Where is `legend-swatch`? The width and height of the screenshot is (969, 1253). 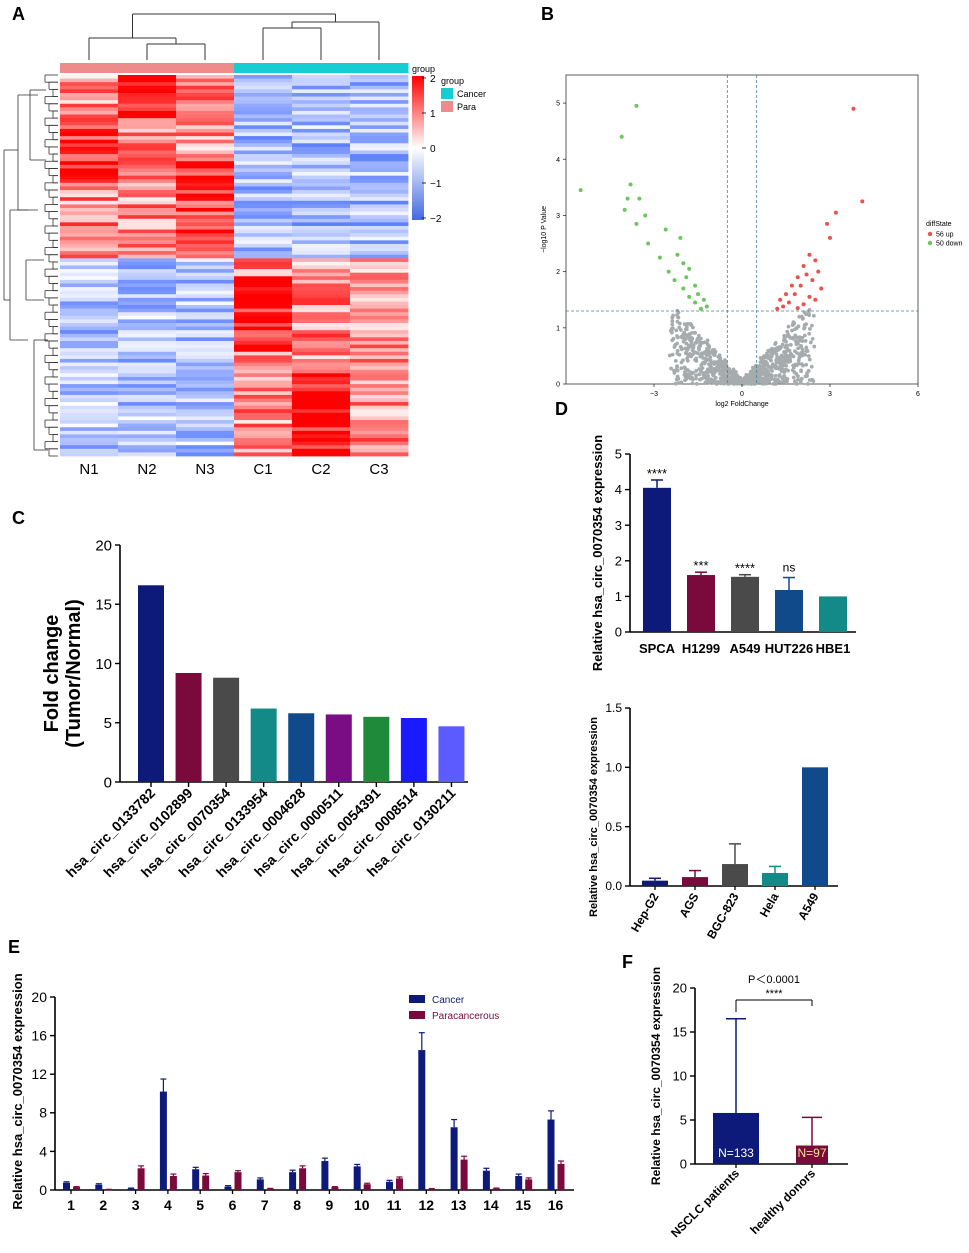 legend-swatch is located at coordinates (417, 1015).